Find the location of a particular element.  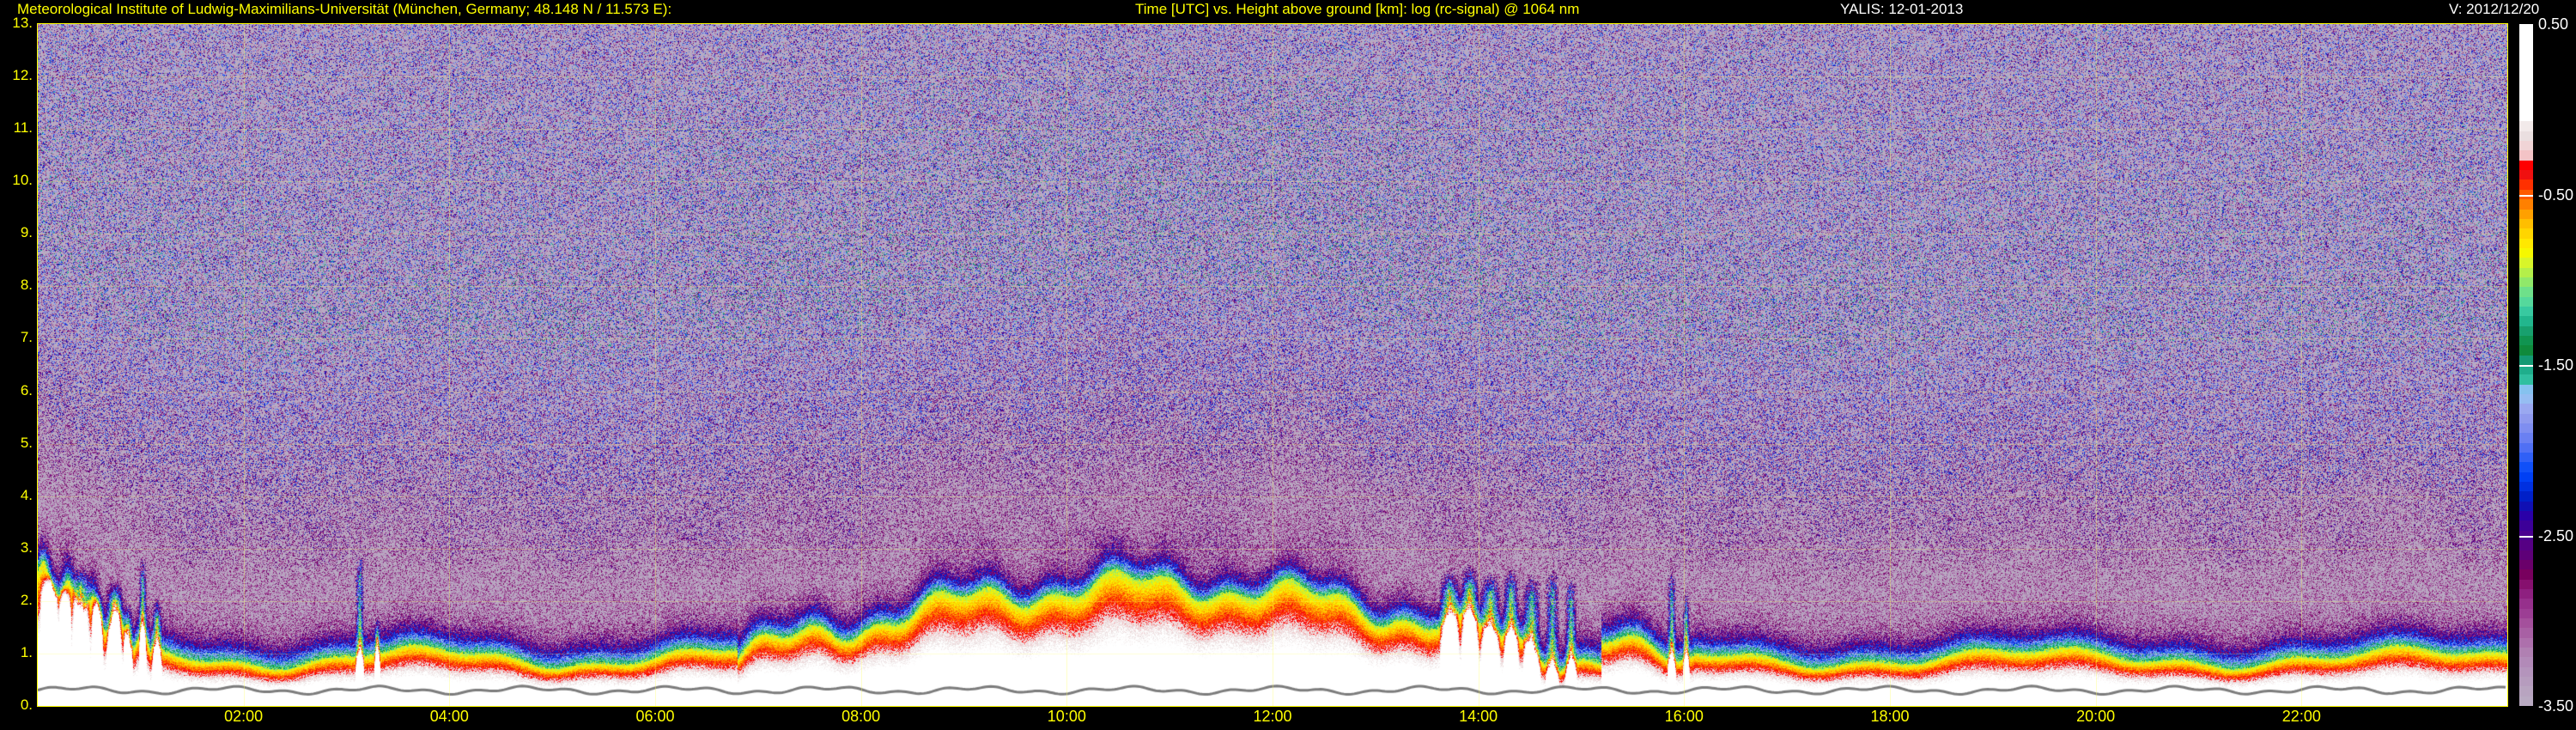

y-tick-11: 11. is located at coordinates (23, 128).